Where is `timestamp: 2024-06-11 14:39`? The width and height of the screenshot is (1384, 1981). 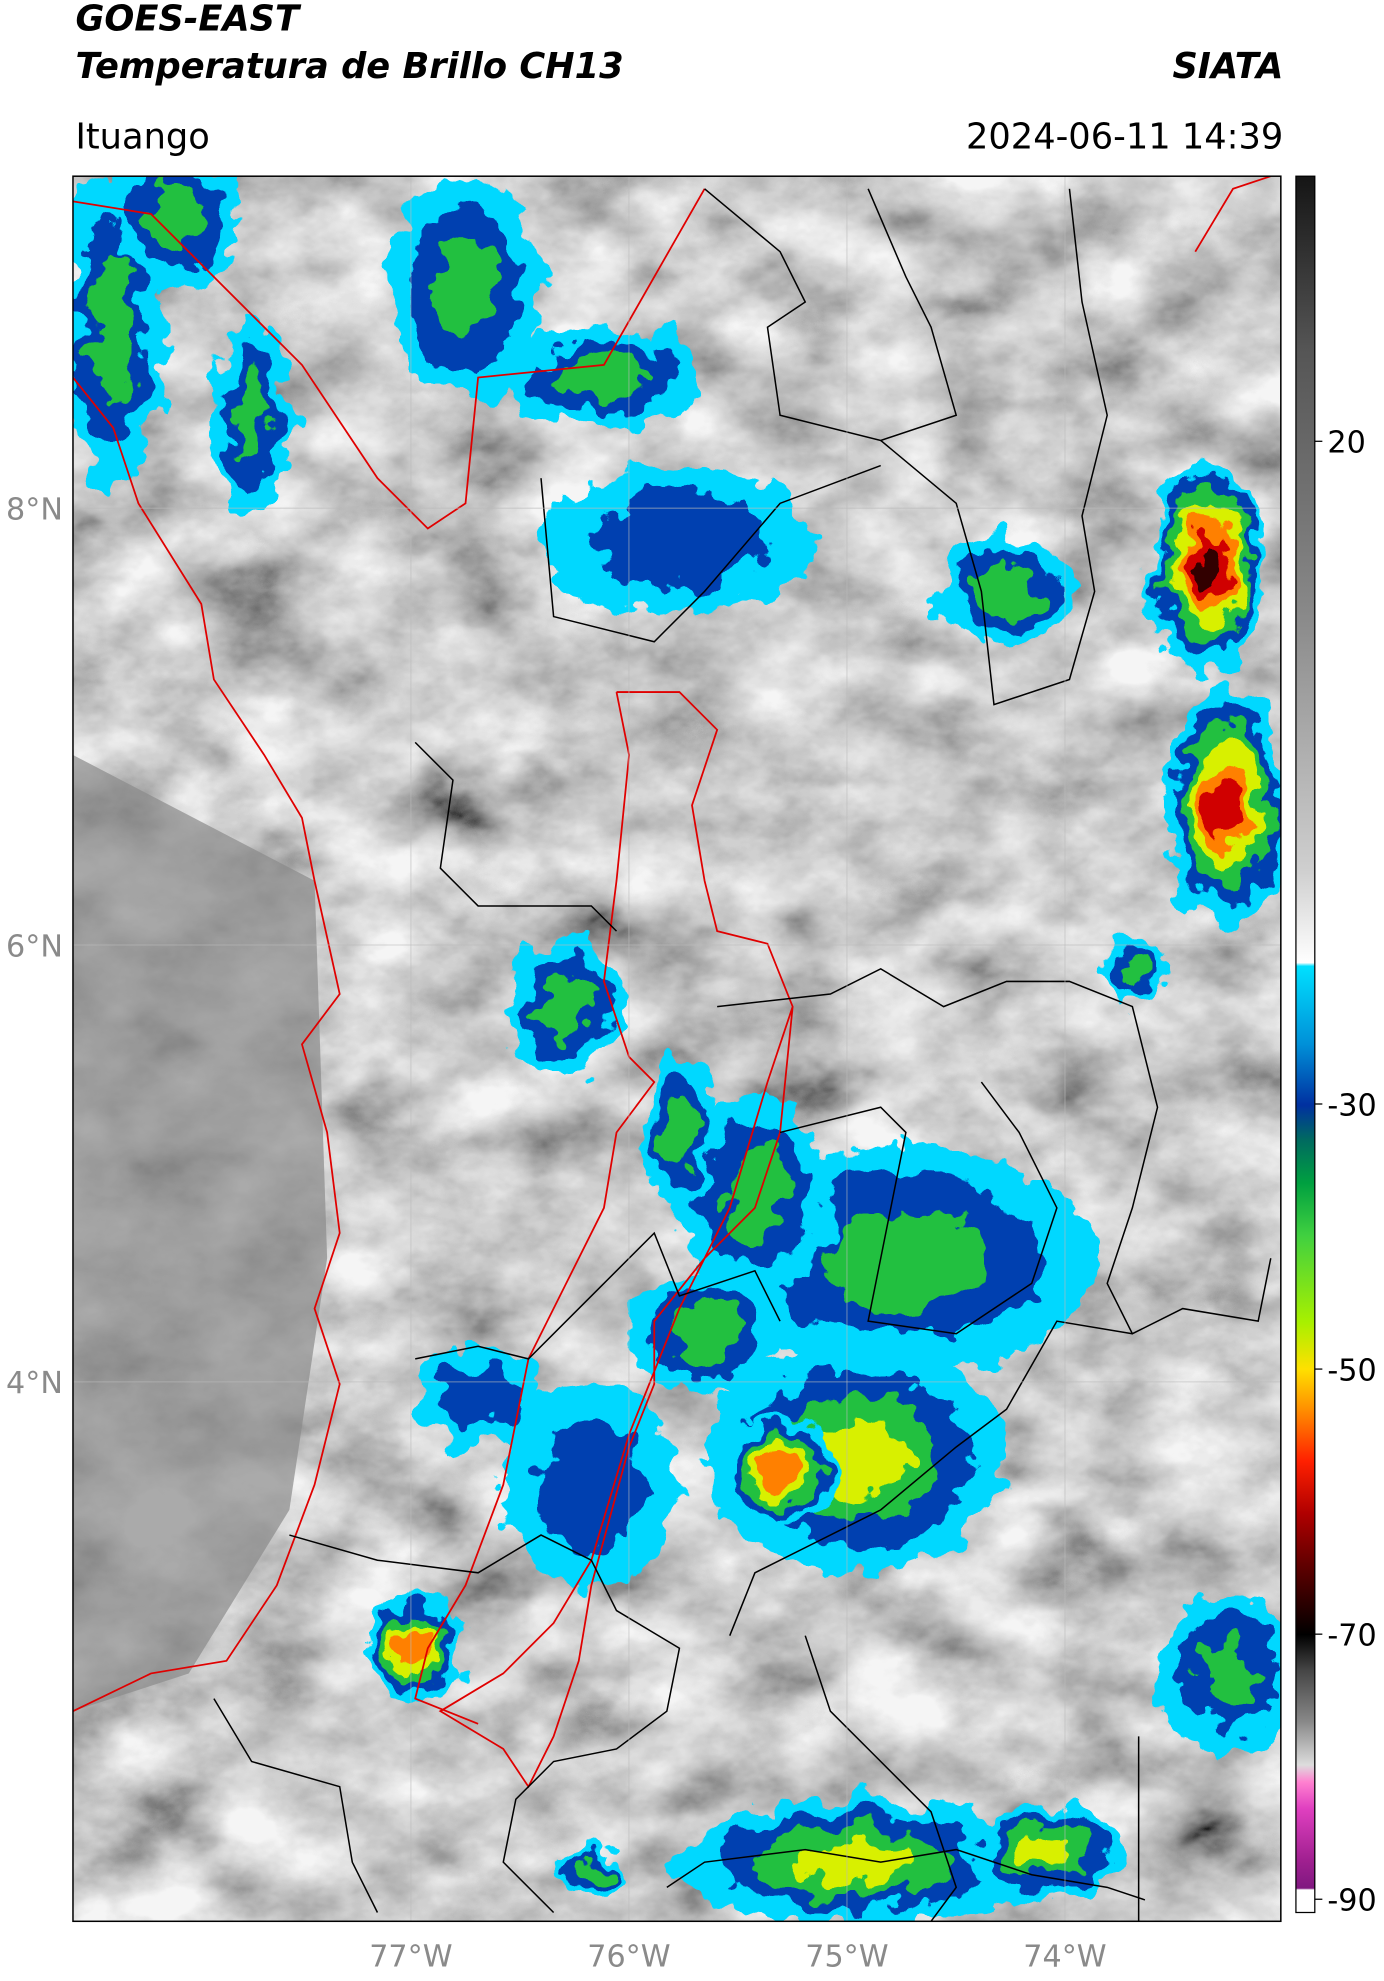 timestamp: 2024-06-11 14:39 is located at coordinates (1124, 137).